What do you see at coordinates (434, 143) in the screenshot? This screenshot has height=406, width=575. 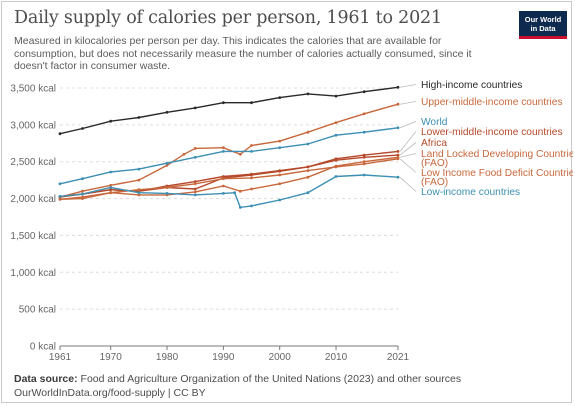 I see `series-label: Africa` at bounding box center [434, 143].